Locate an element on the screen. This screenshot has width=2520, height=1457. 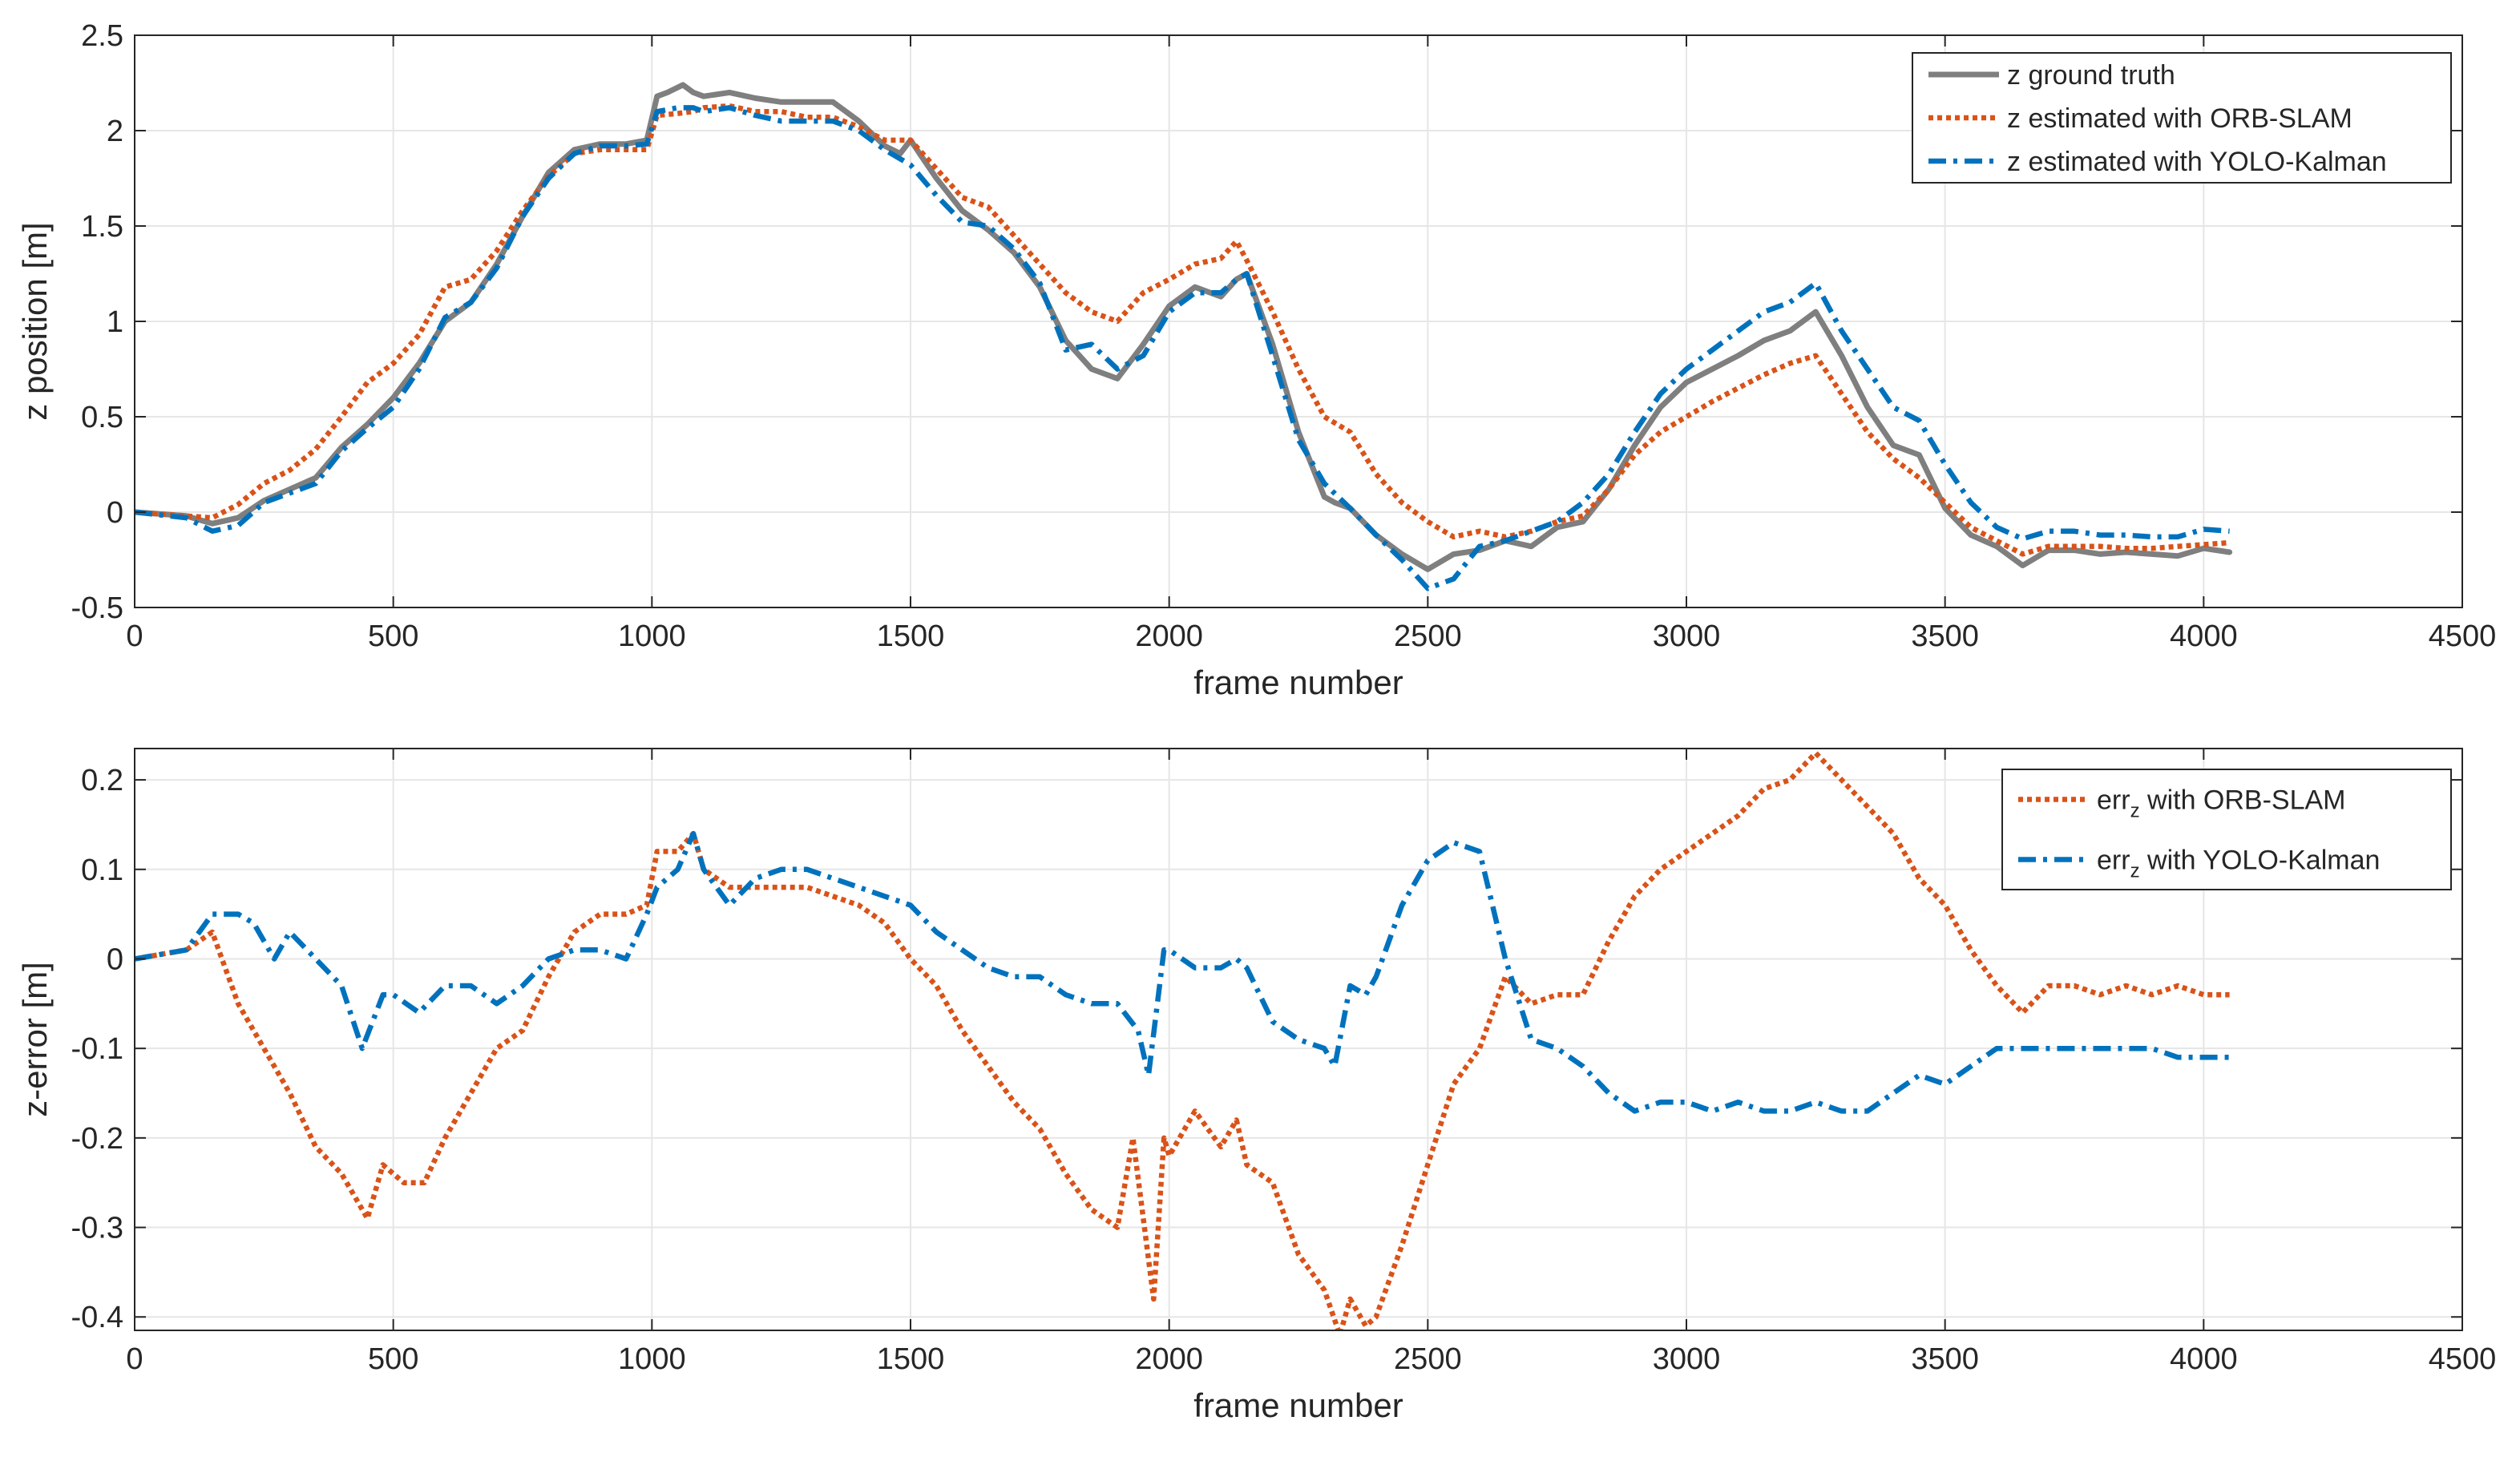
top-x-tick-label-0: 0 is located at coordinates (134, 636).